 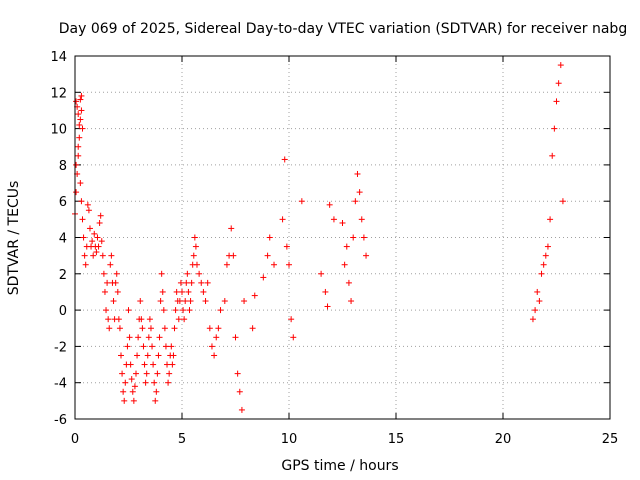 What do you see at coordinates (396, 439) in the screenshot?
I see `x-tick-label: 15` at bounding box center [396, 439].